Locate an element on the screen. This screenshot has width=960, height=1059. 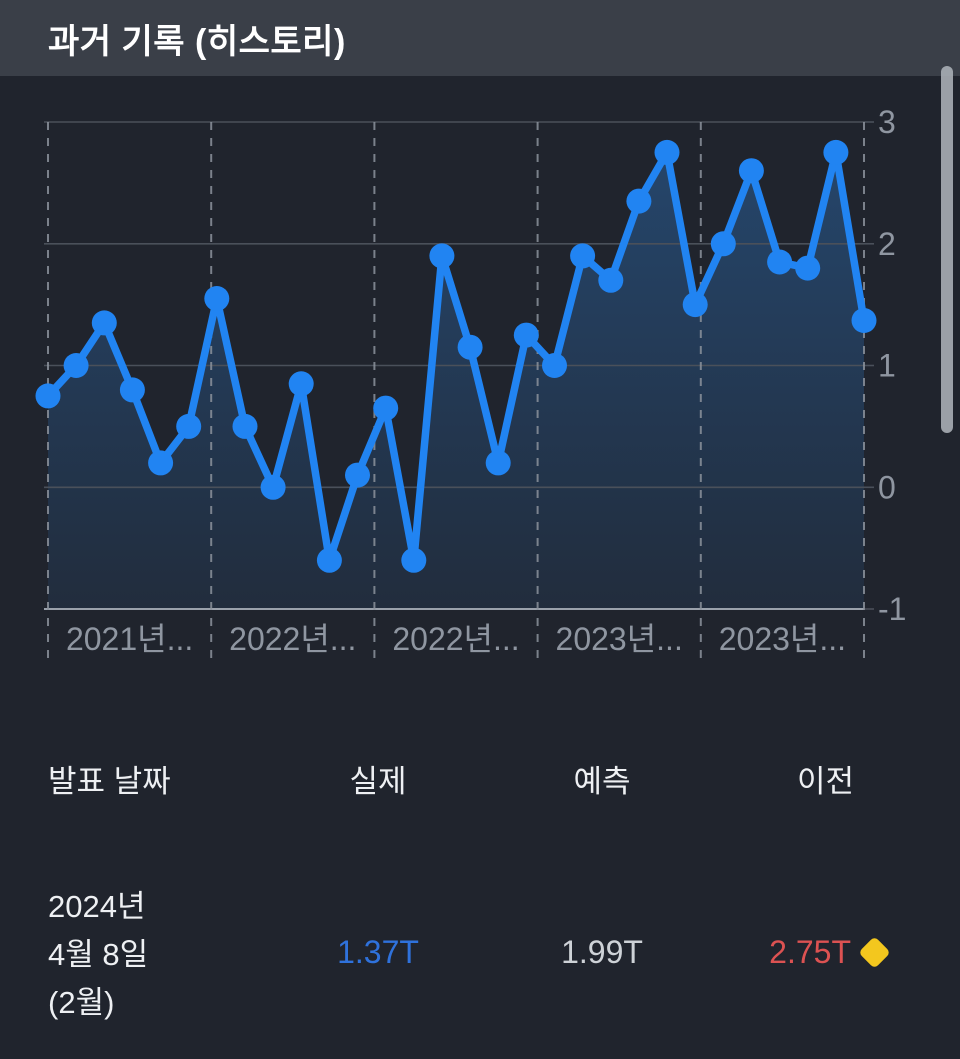
col-header-actual: 실제 is located at coordinates (378, 781).